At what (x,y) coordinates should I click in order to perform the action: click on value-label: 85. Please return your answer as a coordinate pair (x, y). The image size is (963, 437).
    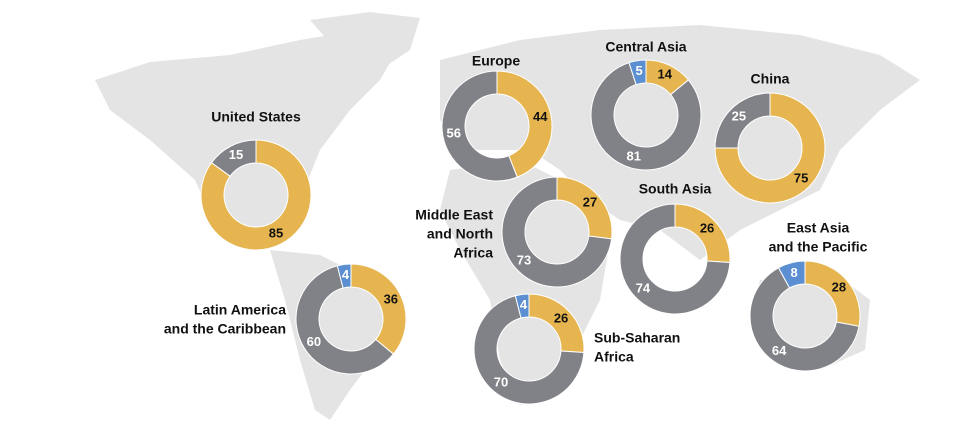
    Looking at the image, I should click on (276, 233).